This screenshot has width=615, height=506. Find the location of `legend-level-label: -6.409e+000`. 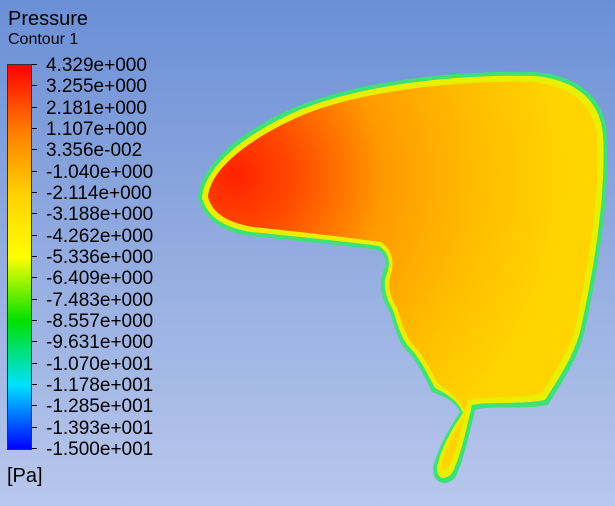

legend-level-label: -6.409e+000 is located at coordinates (100, 279).